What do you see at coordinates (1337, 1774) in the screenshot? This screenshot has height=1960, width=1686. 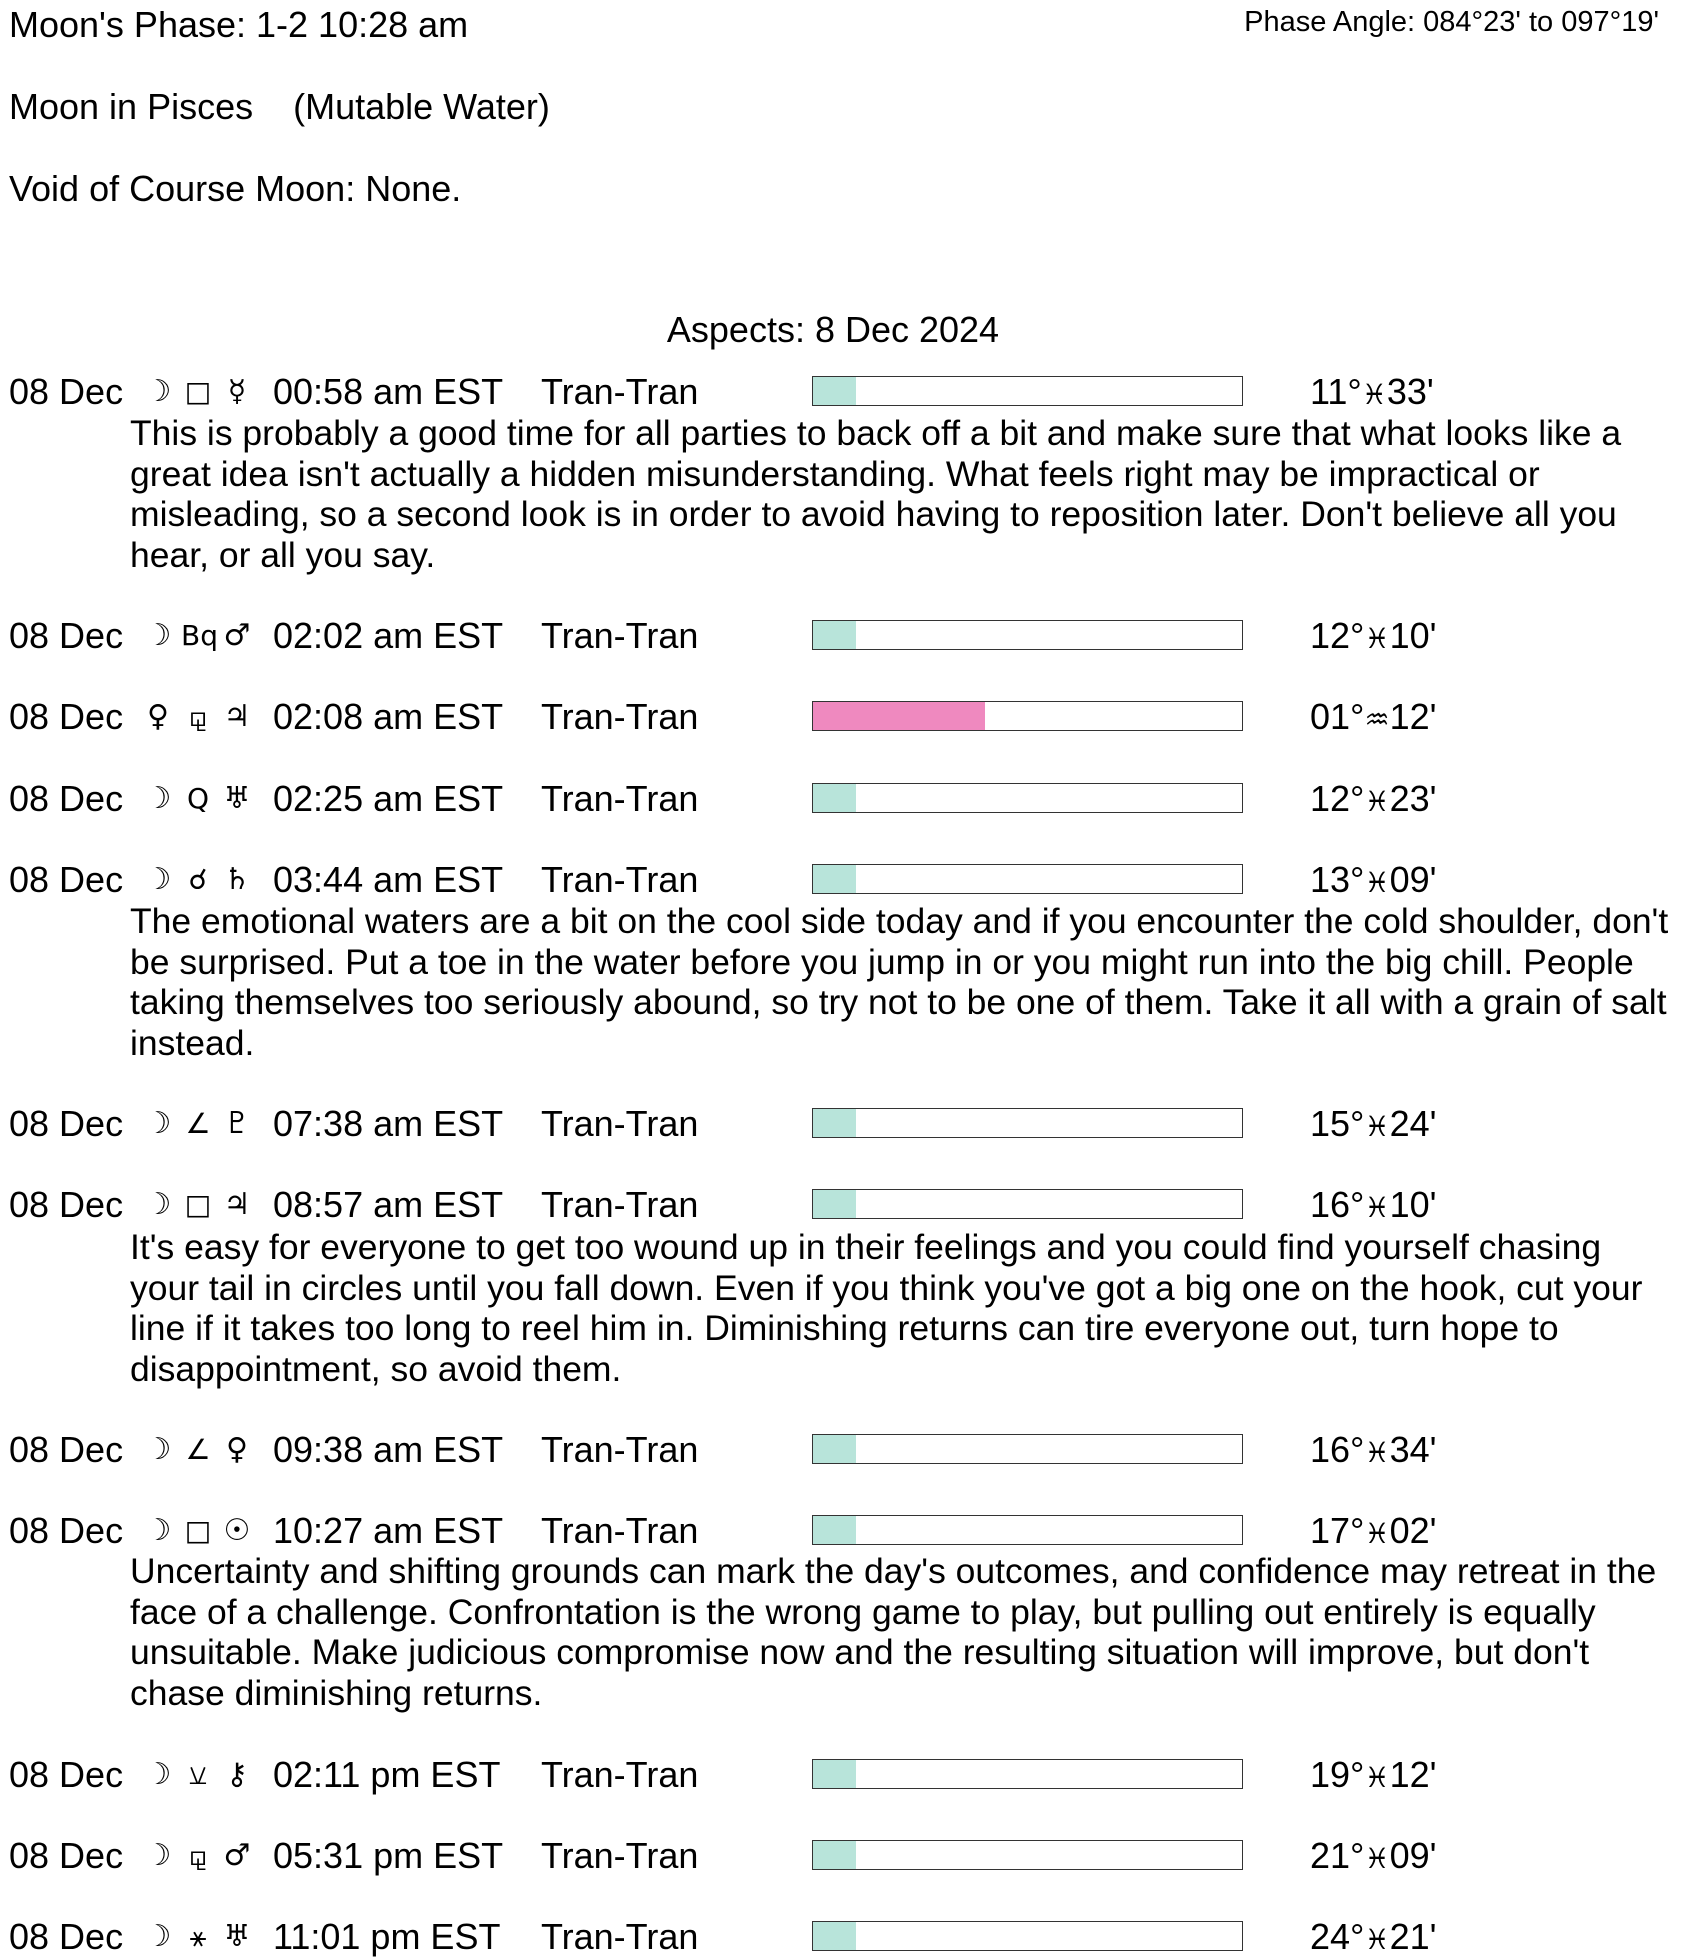 I see `position-degrees: 19°` at bounding box center [1337, 1774].